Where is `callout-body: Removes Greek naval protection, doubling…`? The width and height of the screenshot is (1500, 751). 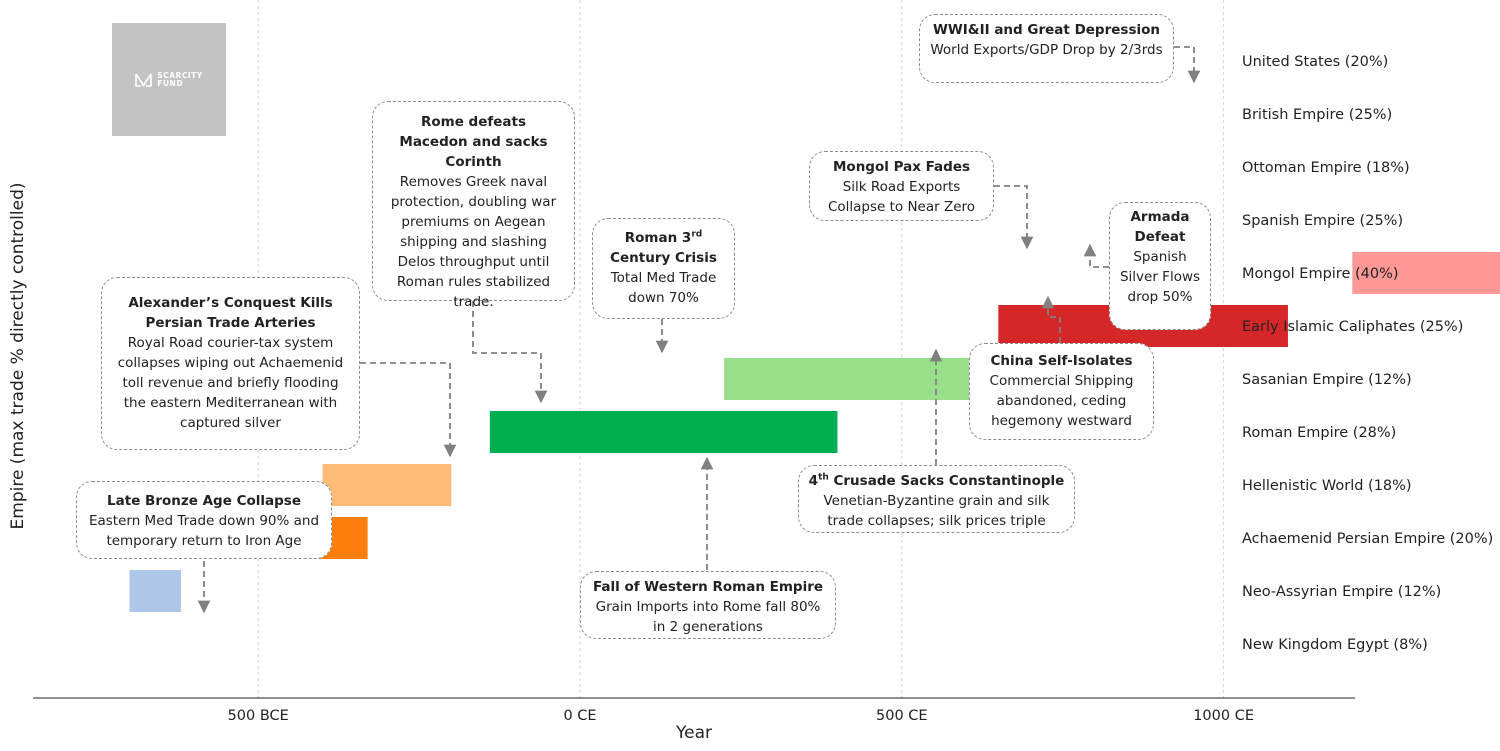
callout-body: Removes Greek naval protection, doubling… is located at coordinates (473, 242).